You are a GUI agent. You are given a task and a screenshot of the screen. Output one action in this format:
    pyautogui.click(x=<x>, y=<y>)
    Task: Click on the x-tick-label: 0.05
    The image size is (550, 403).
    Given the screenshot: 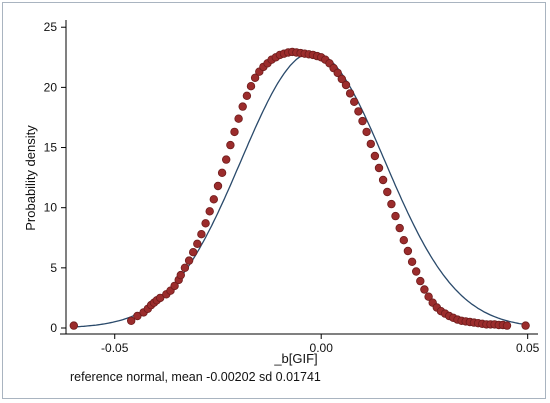 What is the action you would take?
    pyautogui.click(x=528, y=348)
    